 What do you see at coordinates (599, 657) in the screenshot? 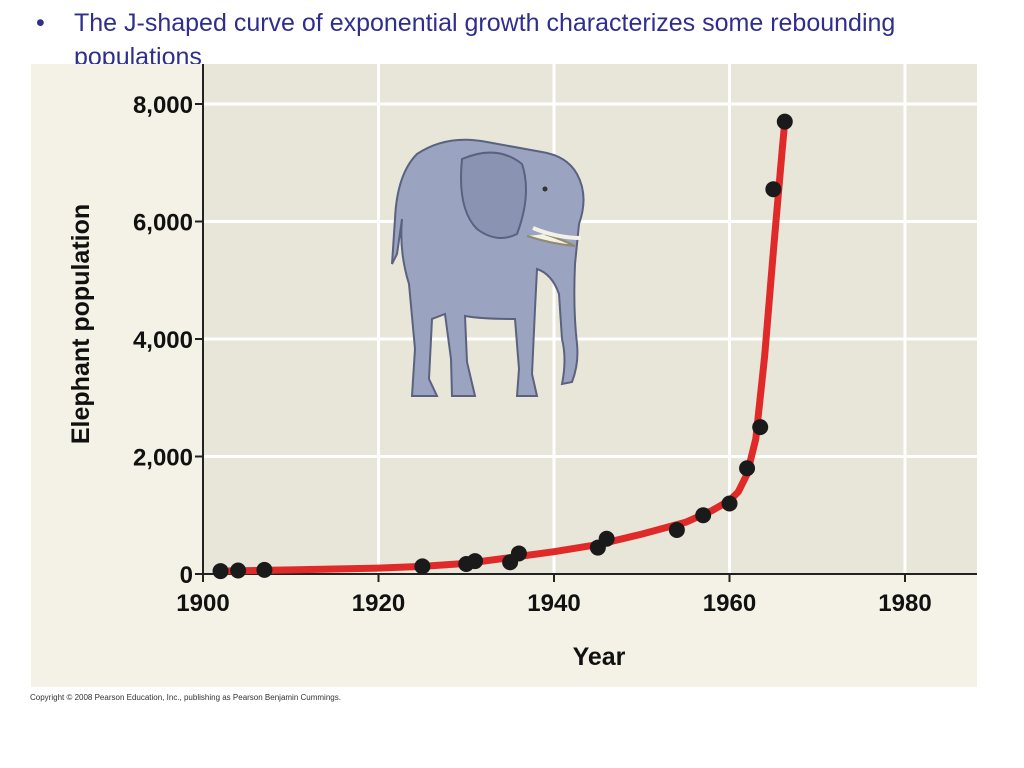
I see `x-axis-label: Year` at bounding box center [599, 657].